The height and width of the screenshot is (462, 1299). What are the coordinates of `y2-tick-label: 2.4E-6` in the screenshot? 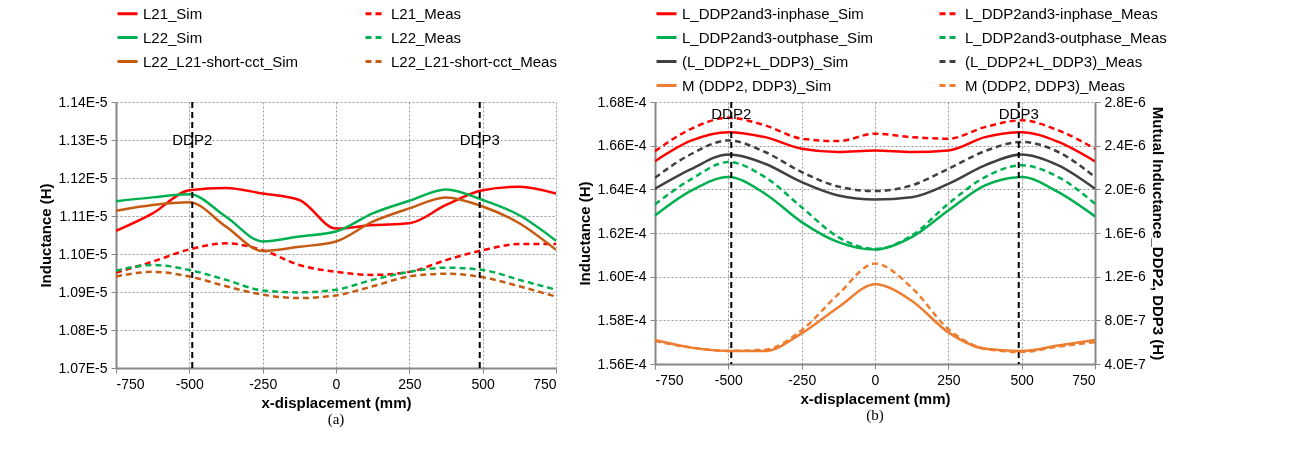 It's located at (1125, 145).